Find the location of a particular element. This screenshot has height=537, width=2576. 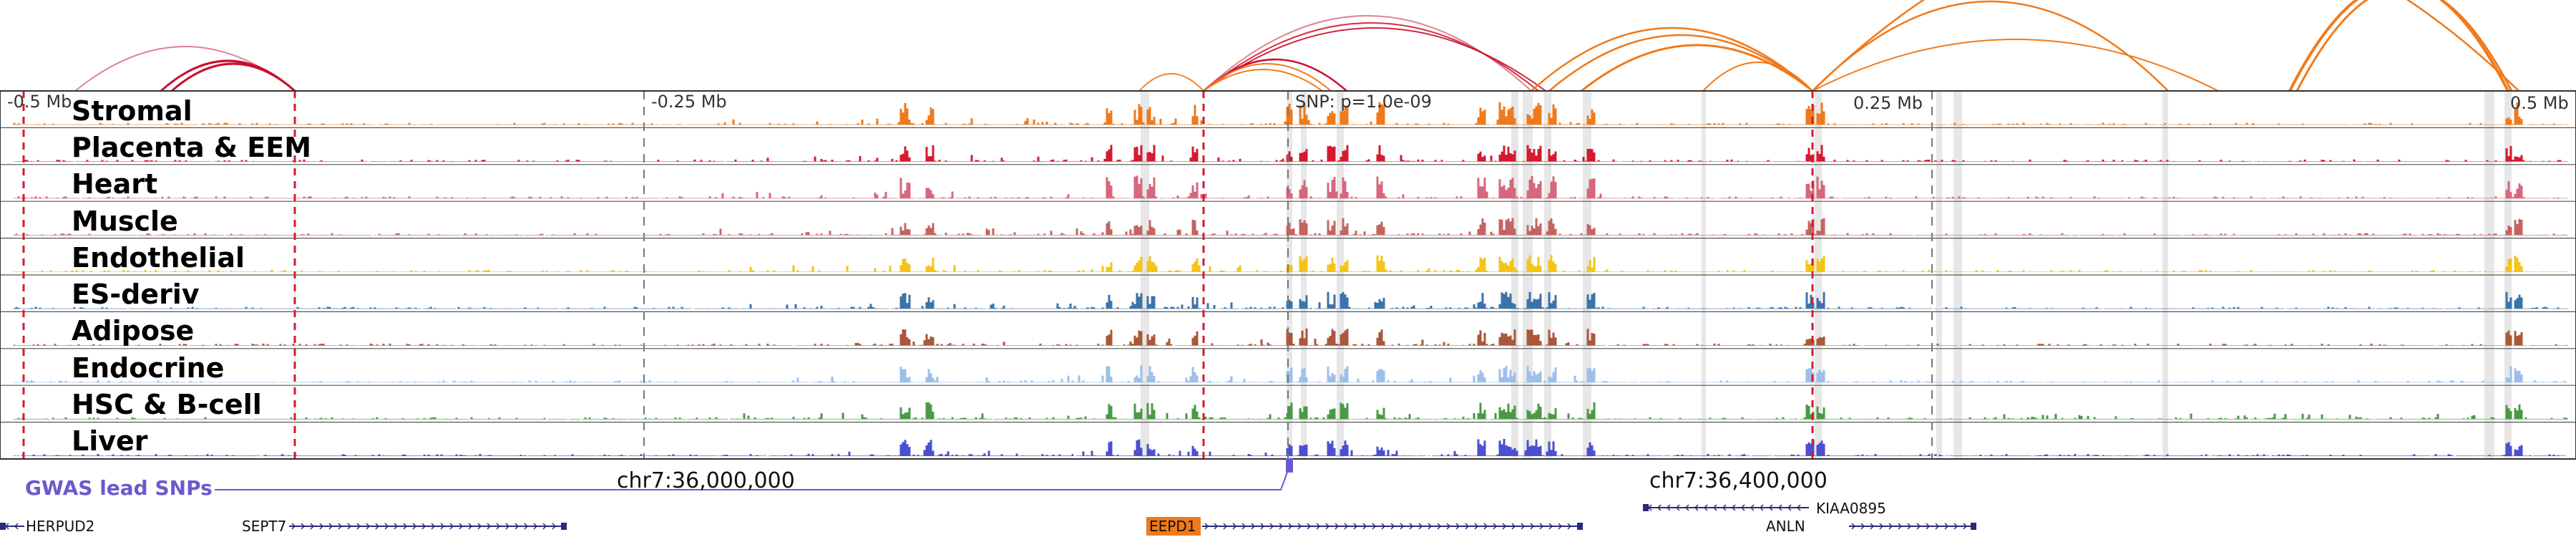

gwas-lead-snp is located at coordinates (1289, 465).